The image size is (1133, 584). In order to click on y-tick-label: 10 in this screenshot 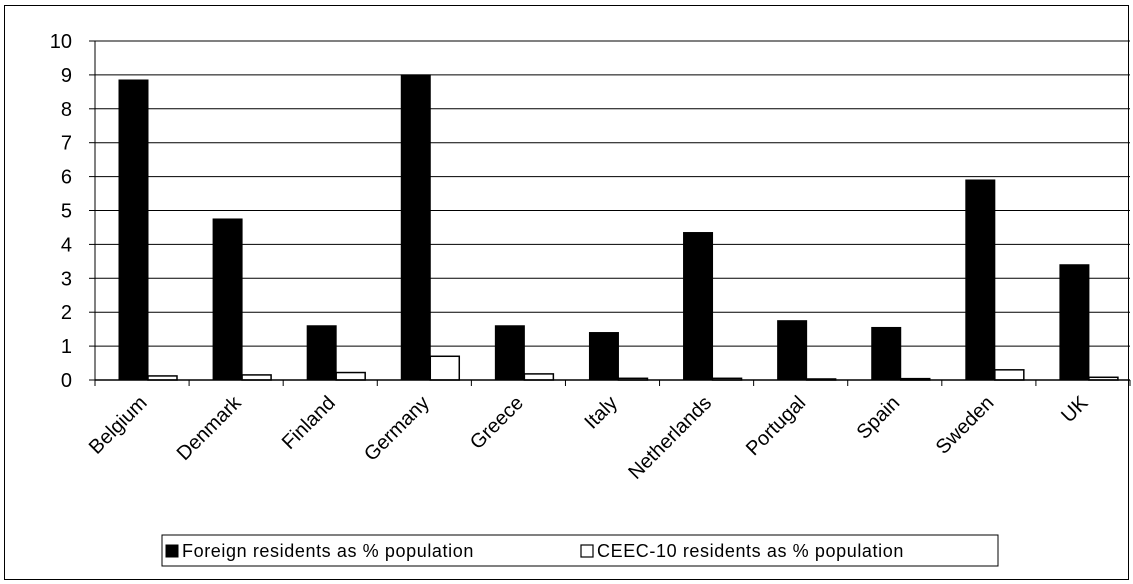, I will do `click(61, 42)`.